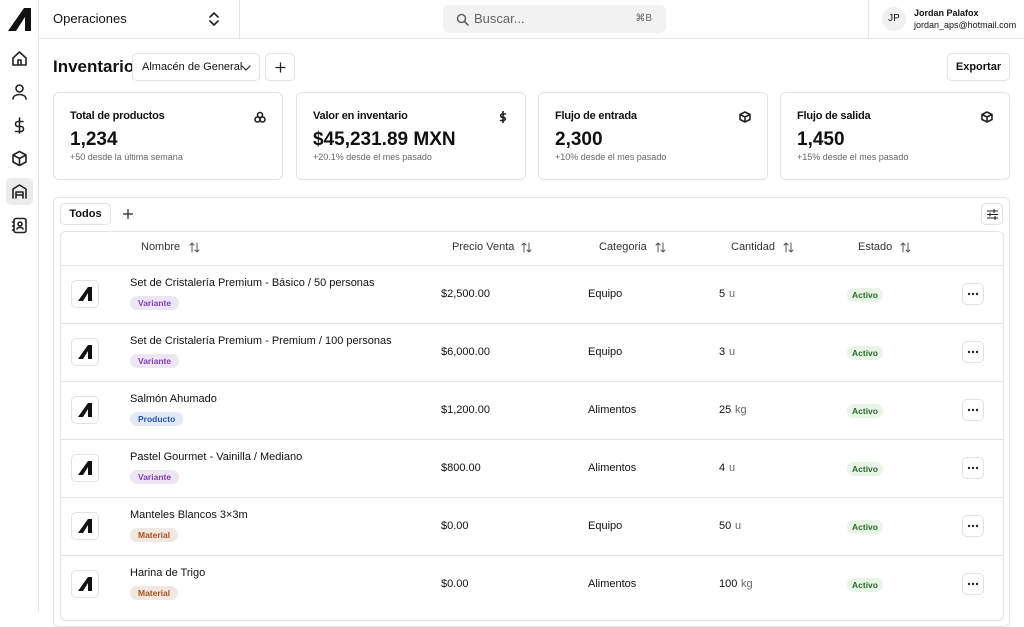 The image size is (1024, 627). What do you see at coordinates (554, 19) in the screenshot?
I see `search-box: Buscar... ⌘B` at bounding box center [554, 19].